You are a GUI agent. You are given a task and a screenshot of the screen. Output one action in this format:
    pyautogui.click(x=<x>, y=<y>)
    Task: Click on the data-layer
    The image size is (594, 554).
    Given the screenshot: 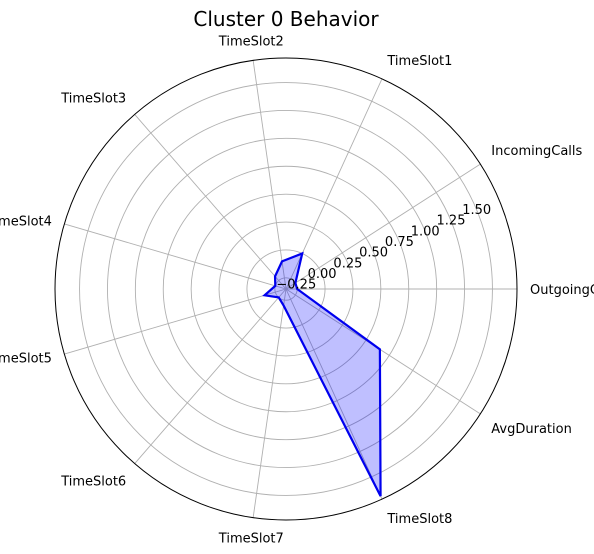 What is the action you would take?
    pyautogui.click(x=322, y=374)
    